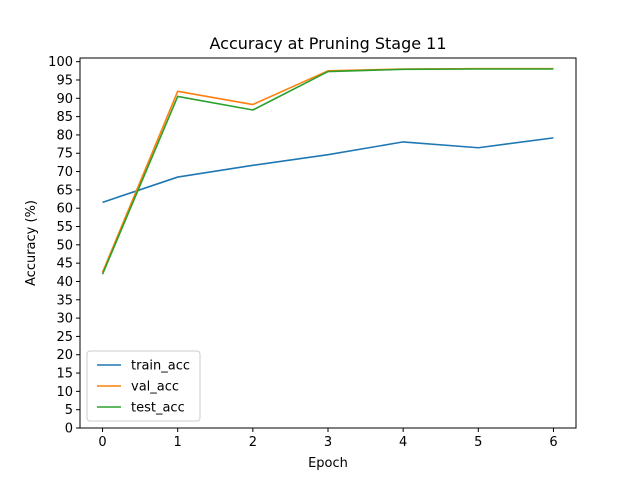 The width and height of the screenshot is (640, 480). Describe the element at coordinates (60, 62) in the screenshot. I see `y-tick-label: 100` at that location.